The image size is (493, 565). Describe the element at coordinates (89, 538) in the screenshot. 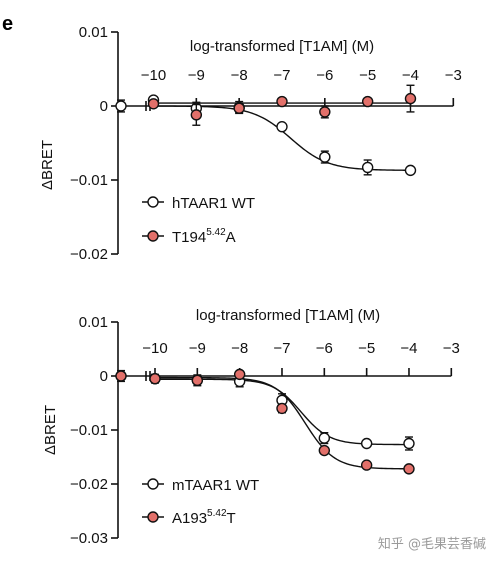

I see `y-tick-label: −0.03` at that location.